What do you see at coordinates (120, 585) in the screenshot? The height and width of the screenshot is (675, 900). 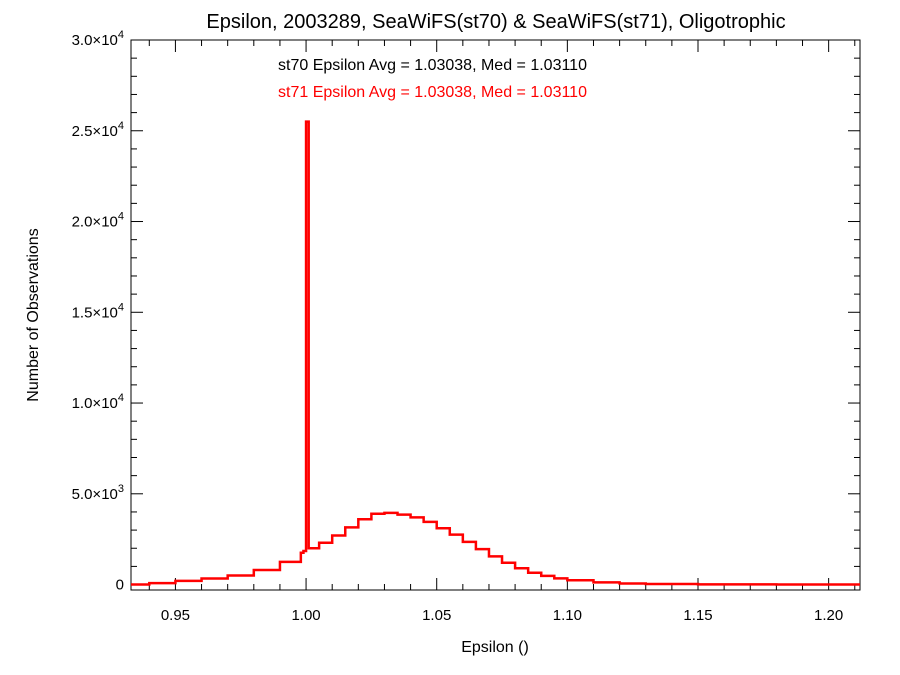 I see `y-tick-label: 0` at bounding box center [120, 585].